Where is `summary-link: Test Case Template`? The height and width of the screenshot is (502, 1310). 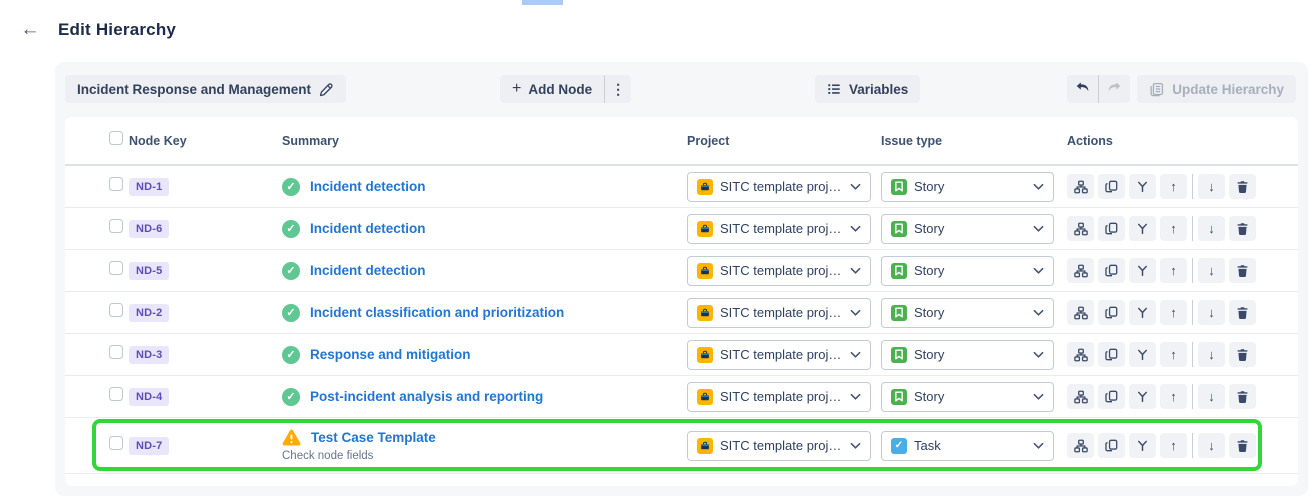
summary-link: Test Case Template is located at coordinates (373, 437).